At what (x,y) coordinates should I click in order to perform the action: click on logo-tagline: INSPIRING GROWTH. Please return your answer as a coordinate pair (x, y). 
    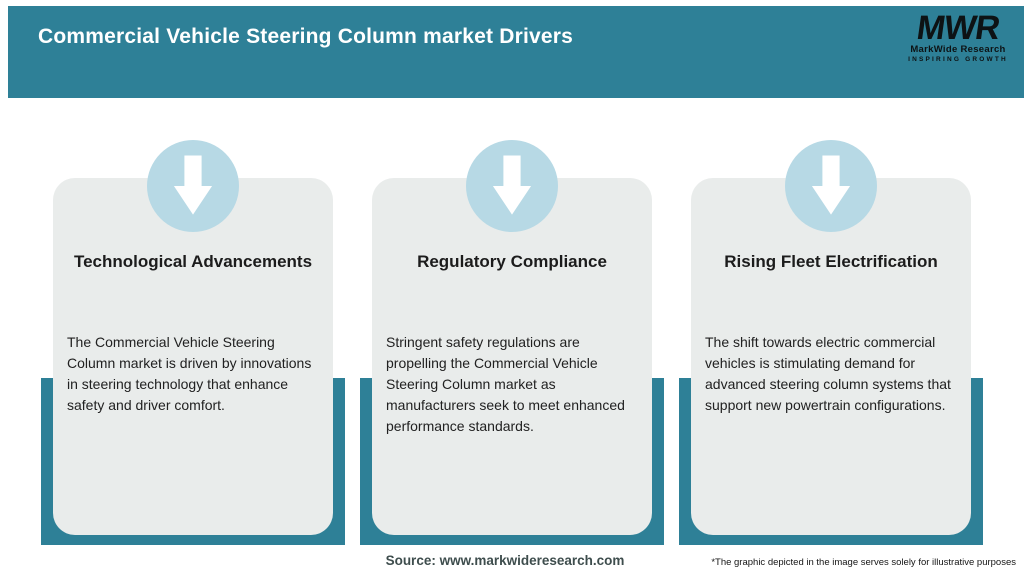
    Looking at the image, I should click on (958, 59).